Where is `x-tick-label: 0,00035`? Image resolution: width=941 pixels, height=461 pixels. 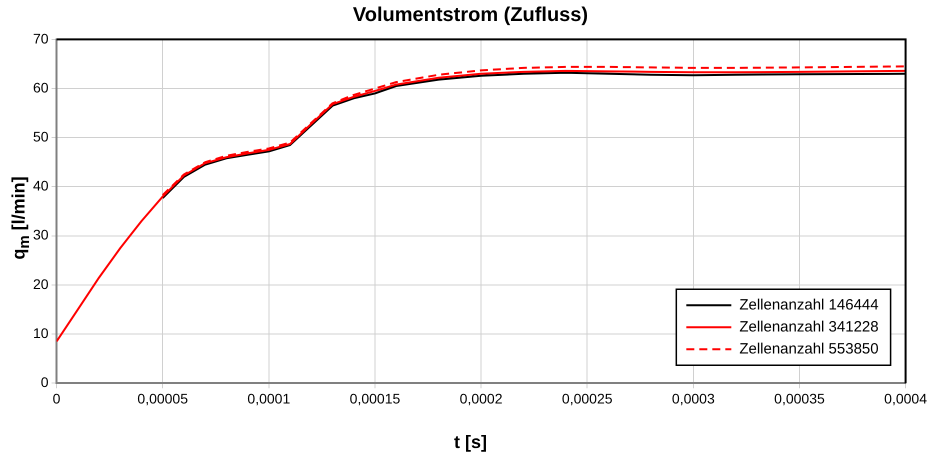 x-tick-label: 0,00035 is located at coordinates (799, 398).